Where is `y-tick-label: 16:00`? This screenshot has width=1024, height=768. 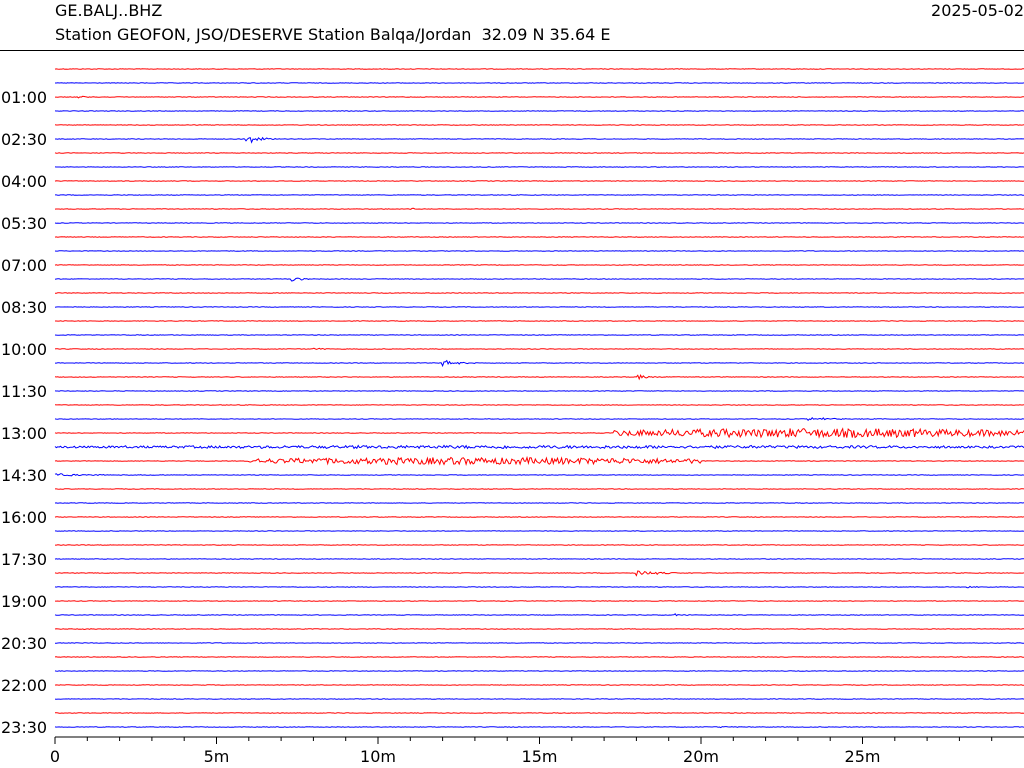
y-tick-label: 16:00 is located at coordinates (24, 517).